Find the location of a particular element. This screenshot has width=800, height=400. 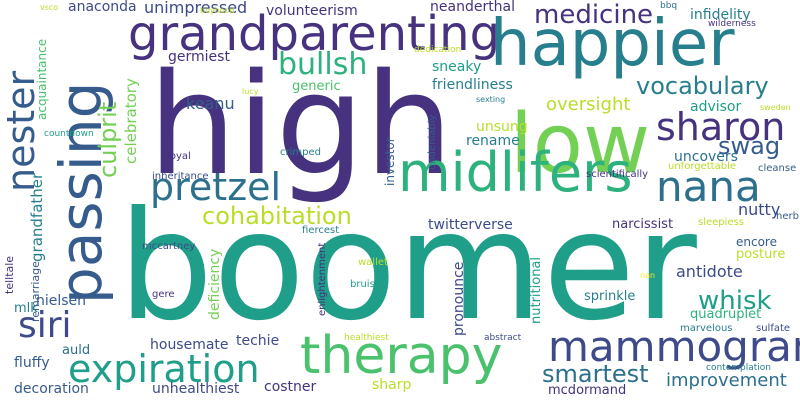

word-neanderthal: neanderthal is located at coordinates (473, 7).